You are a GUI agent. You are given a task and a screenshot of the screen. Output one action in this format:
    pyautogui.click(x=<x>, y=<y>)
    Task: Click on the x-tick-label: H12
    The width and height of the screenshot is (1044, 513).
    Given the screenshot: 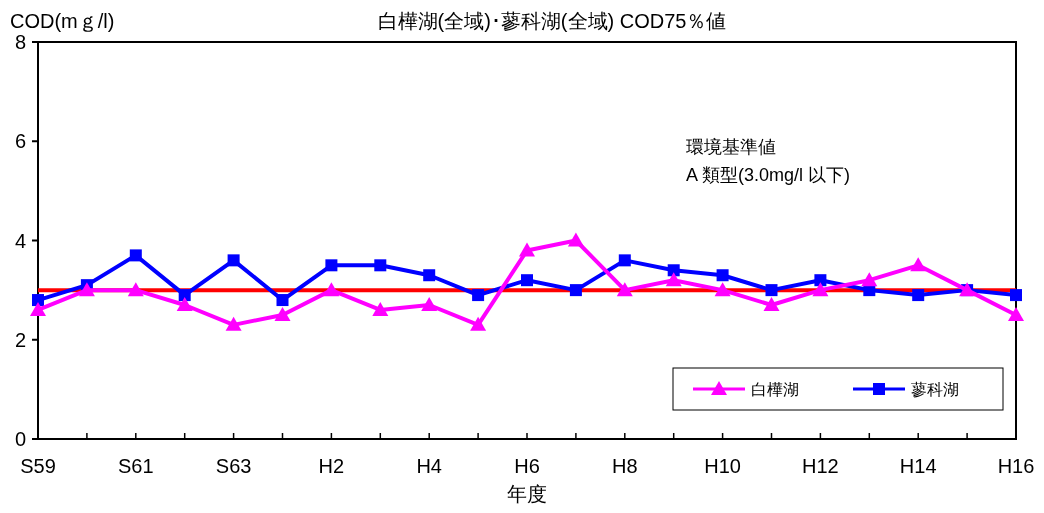 What is the action you would take?
    pyautogui.click(x=820, y=466)
    